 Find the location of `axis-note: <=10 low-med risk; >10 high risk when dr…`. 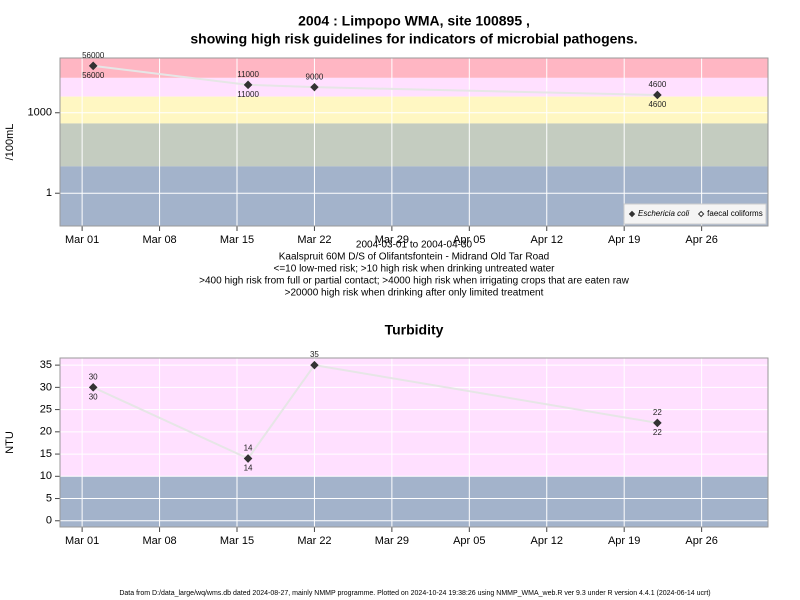

axis-note: <=10 low-med risk; >10 high risk when dr… is located at coordinates (415, 269).